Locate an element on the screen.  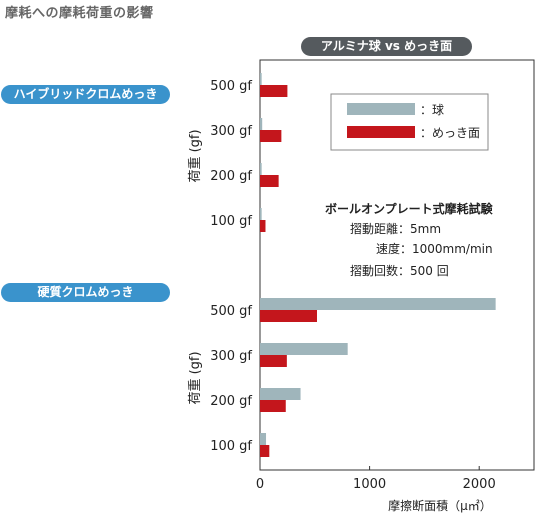
panel-label-hard: 硬質クロムめっき is located at coordinates (85, 292).